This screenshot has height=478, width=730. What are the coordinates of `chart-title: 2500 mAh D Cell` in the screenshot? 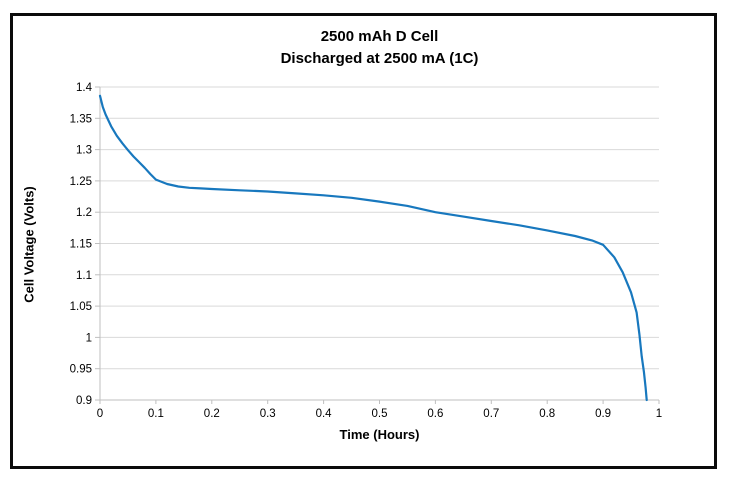 It's located at (379, 36).